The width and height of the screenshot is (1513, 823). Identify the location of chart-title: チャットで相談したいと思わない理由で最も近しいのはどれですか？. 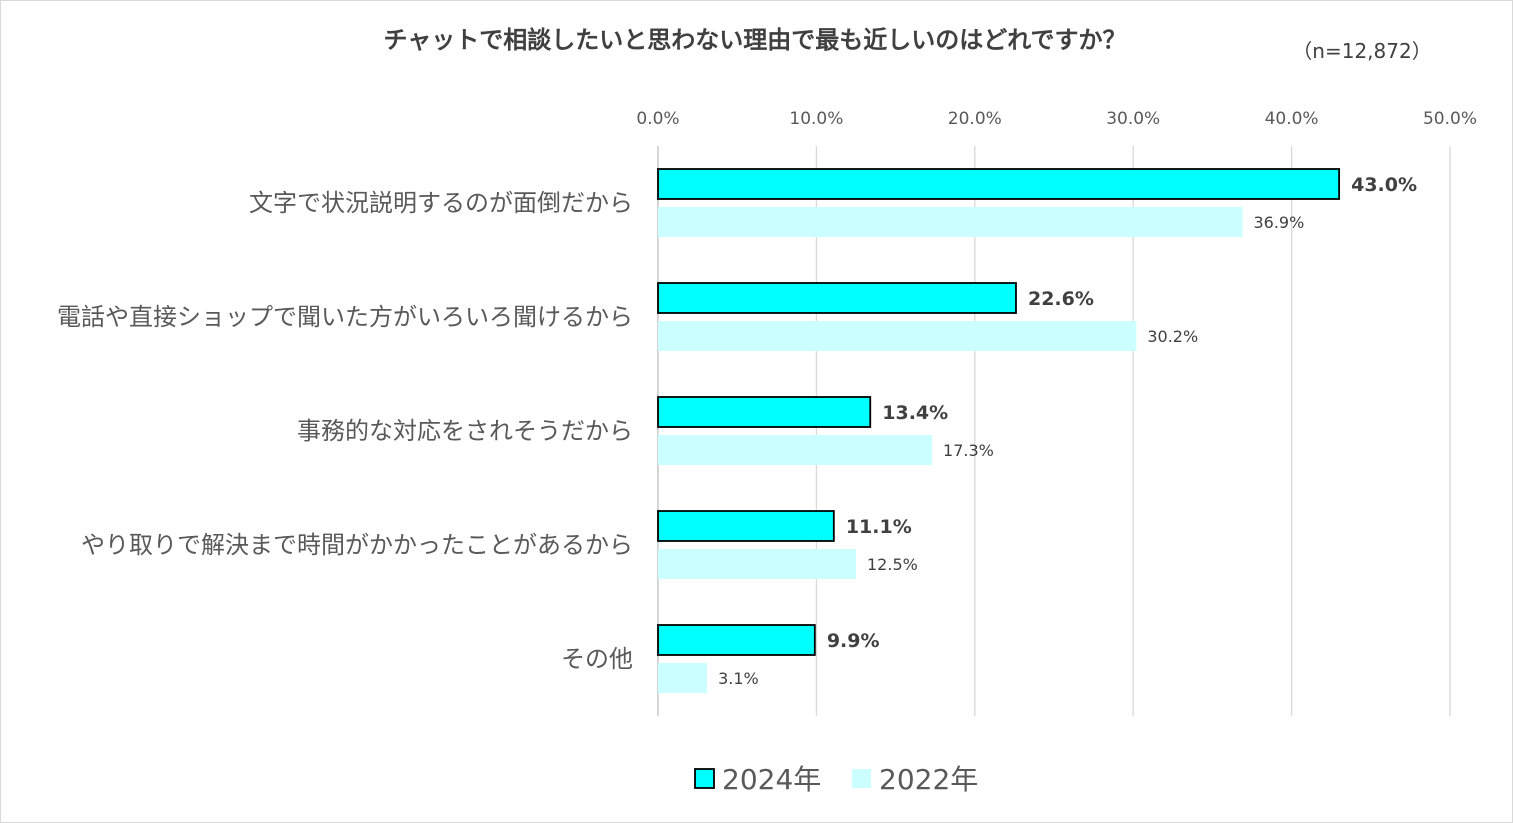
(754, 40).